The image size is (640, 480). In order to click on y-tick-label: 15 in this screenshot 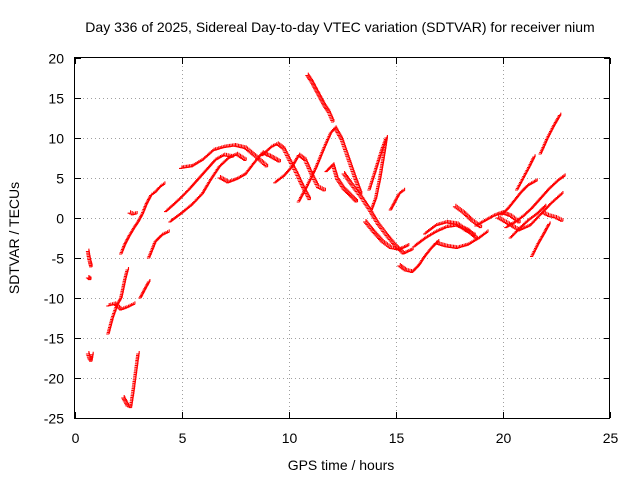, I will do `click(56, 99)`.